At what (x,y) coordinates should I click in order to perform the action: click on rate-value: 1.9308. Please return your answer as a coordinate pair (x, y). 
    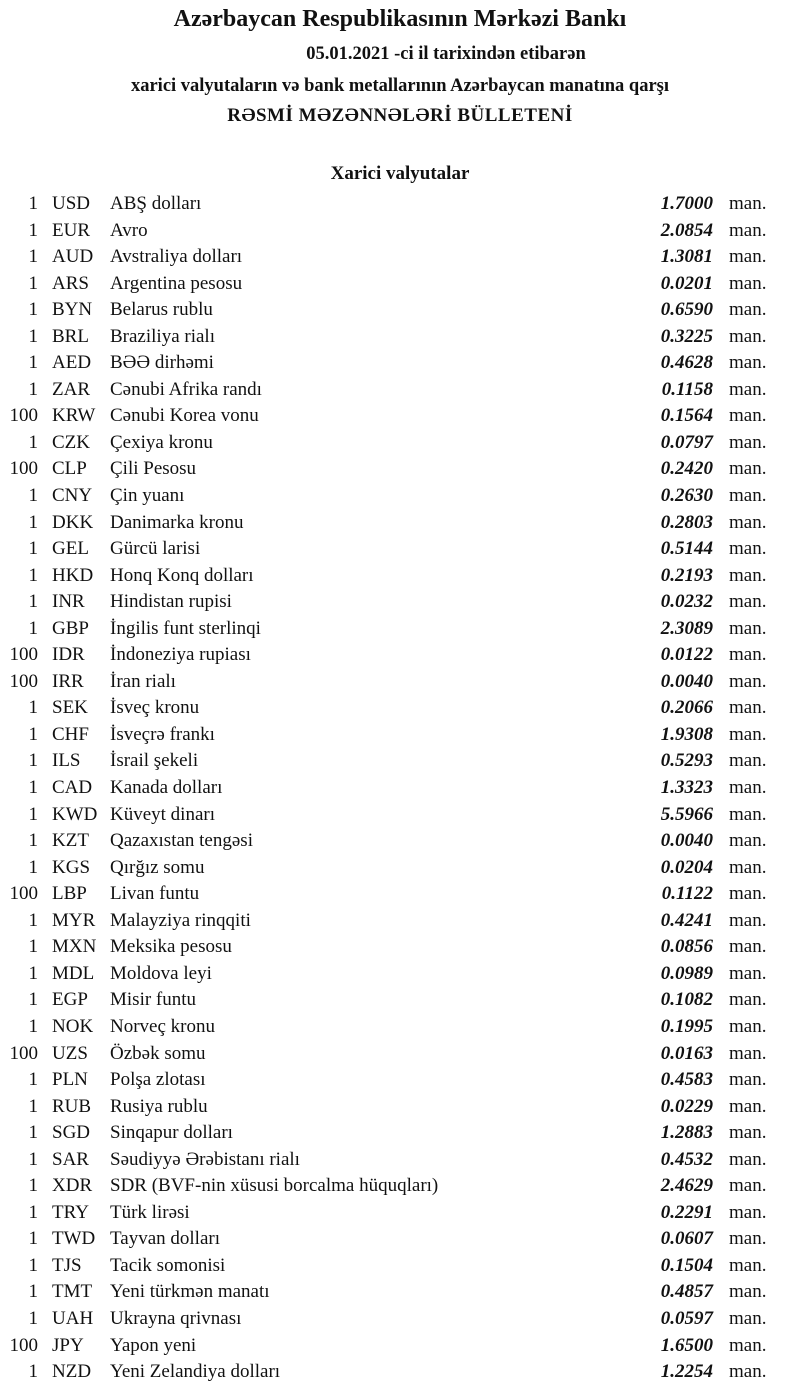
    Looking at the image, I should click on (686, 734).